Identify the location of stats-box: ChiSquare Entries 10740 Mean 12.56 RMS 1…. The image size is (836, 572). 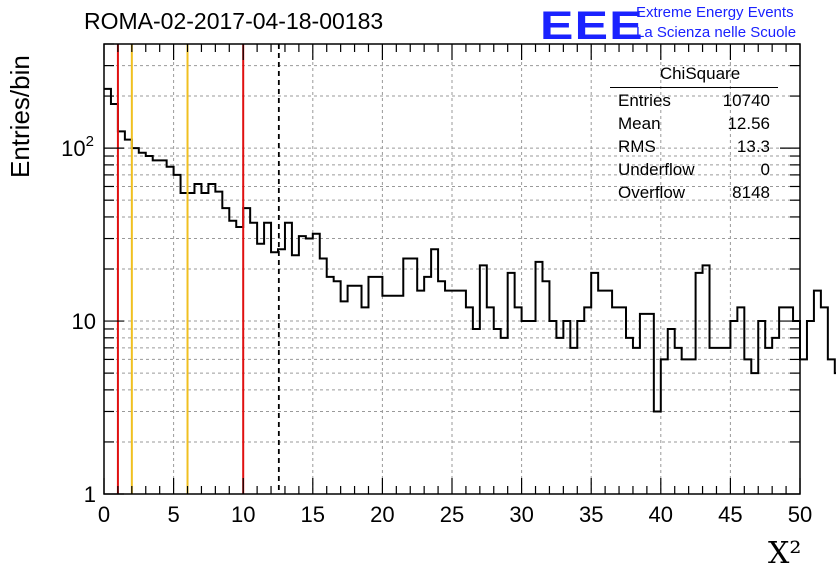
(694, 133).